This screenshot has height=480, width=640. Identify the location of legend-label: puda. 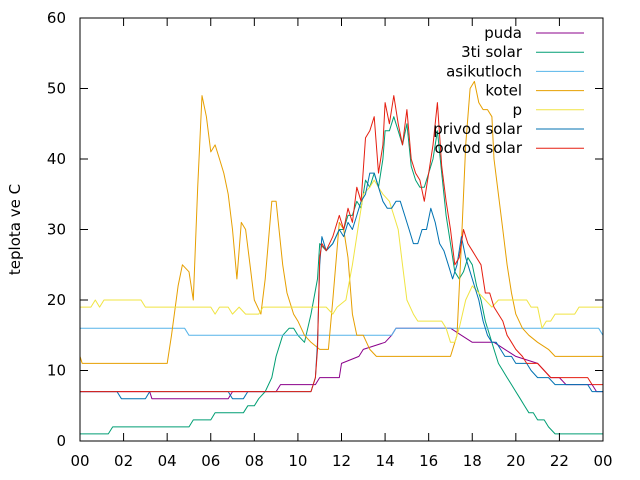
(503, 33).